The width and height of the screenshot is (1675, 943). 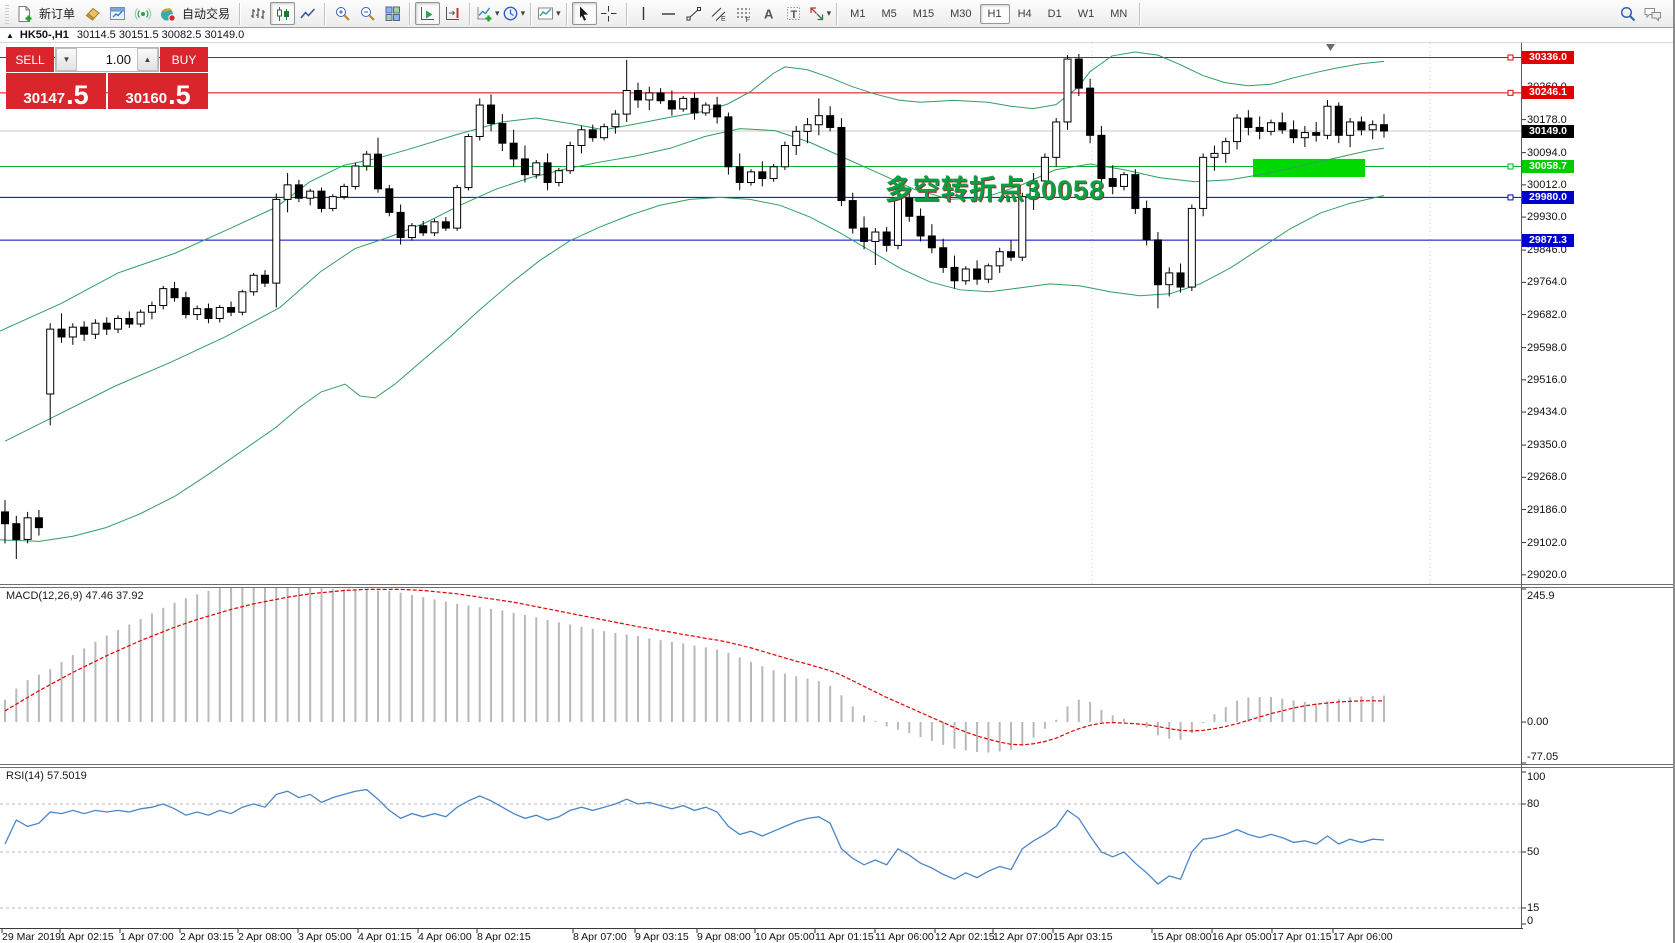 I want to click on macd-label: MACD(12,26,9) 47.46 37.92, so click(x=75, y=596).